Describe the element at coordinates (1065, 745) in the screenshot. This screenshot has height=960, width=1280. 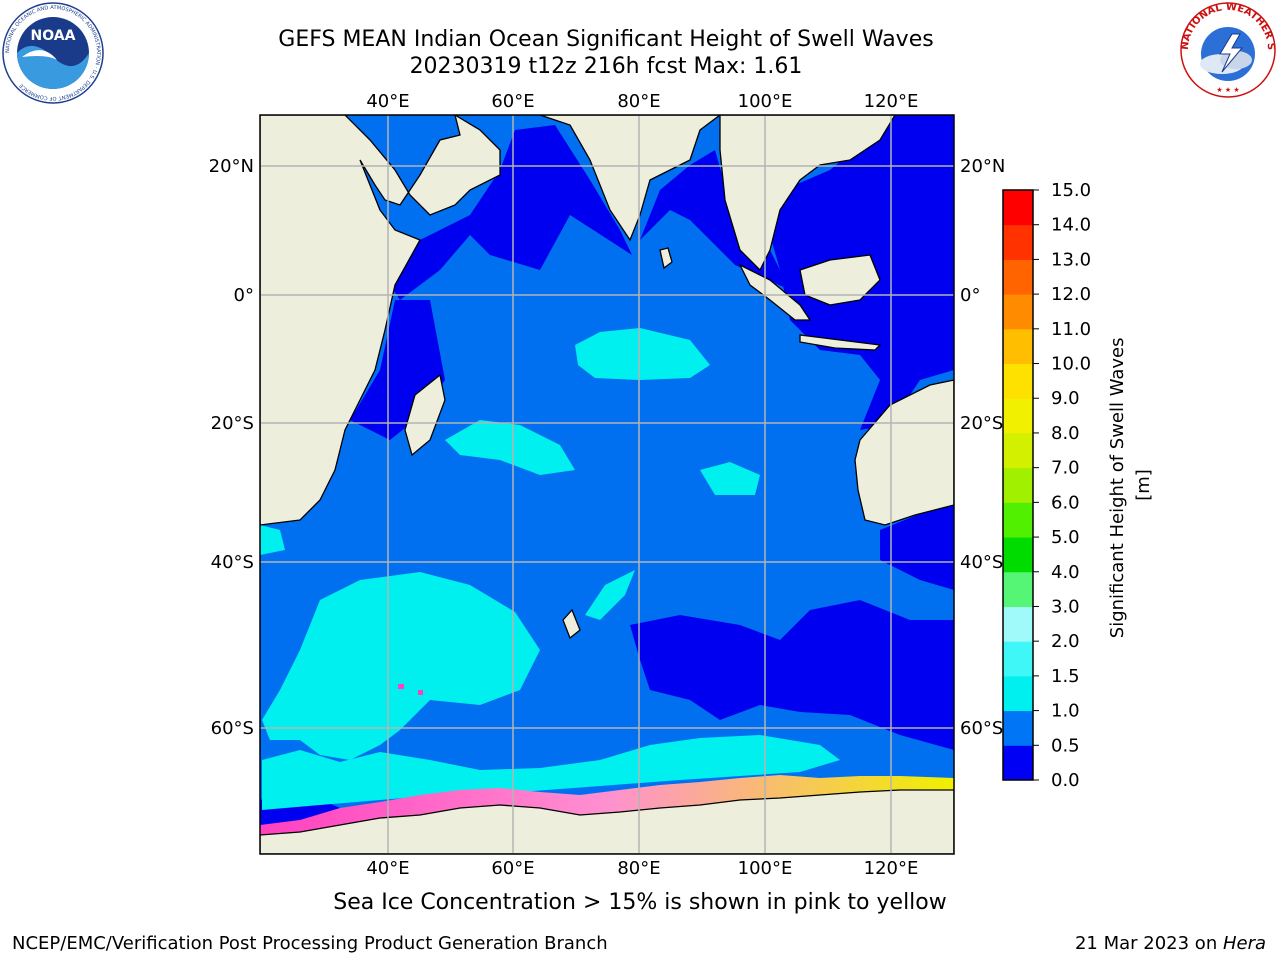
I see `colorbar-tick-label: 0.5` at that location.